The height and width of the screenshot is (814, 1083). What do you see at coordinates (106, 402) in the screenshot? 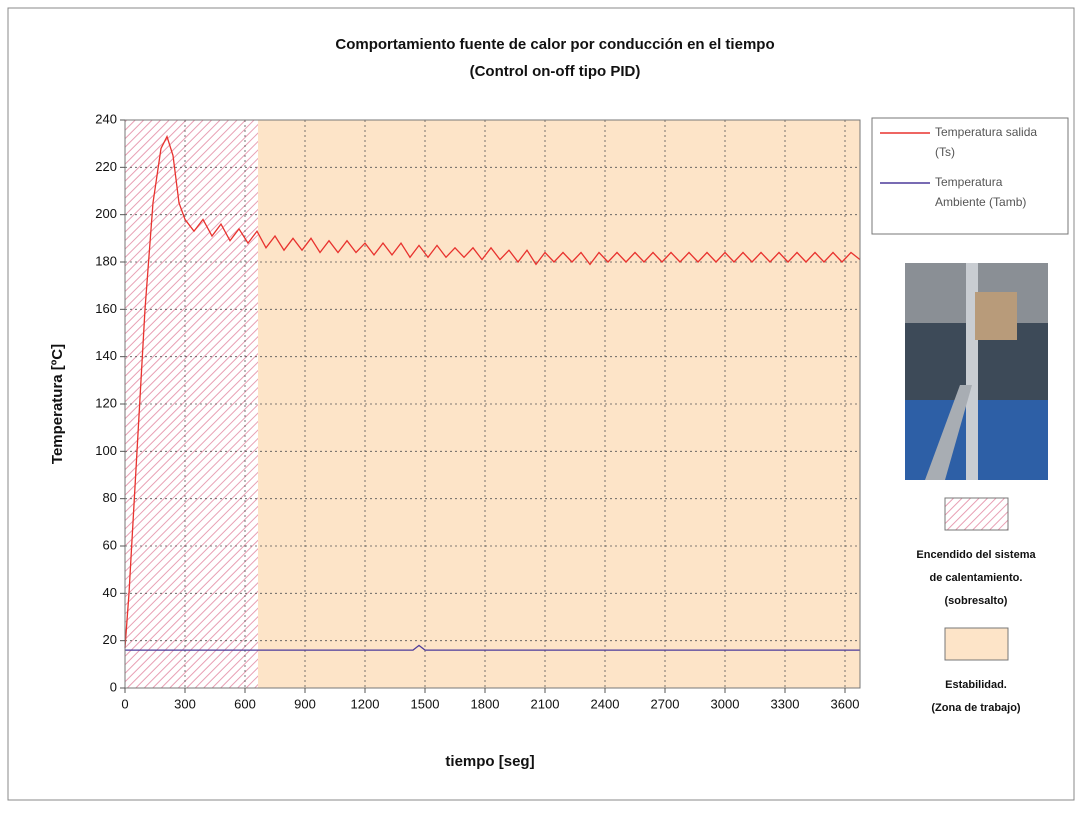
I see `y-tick-label: 120` at bounding box center [106, 402].